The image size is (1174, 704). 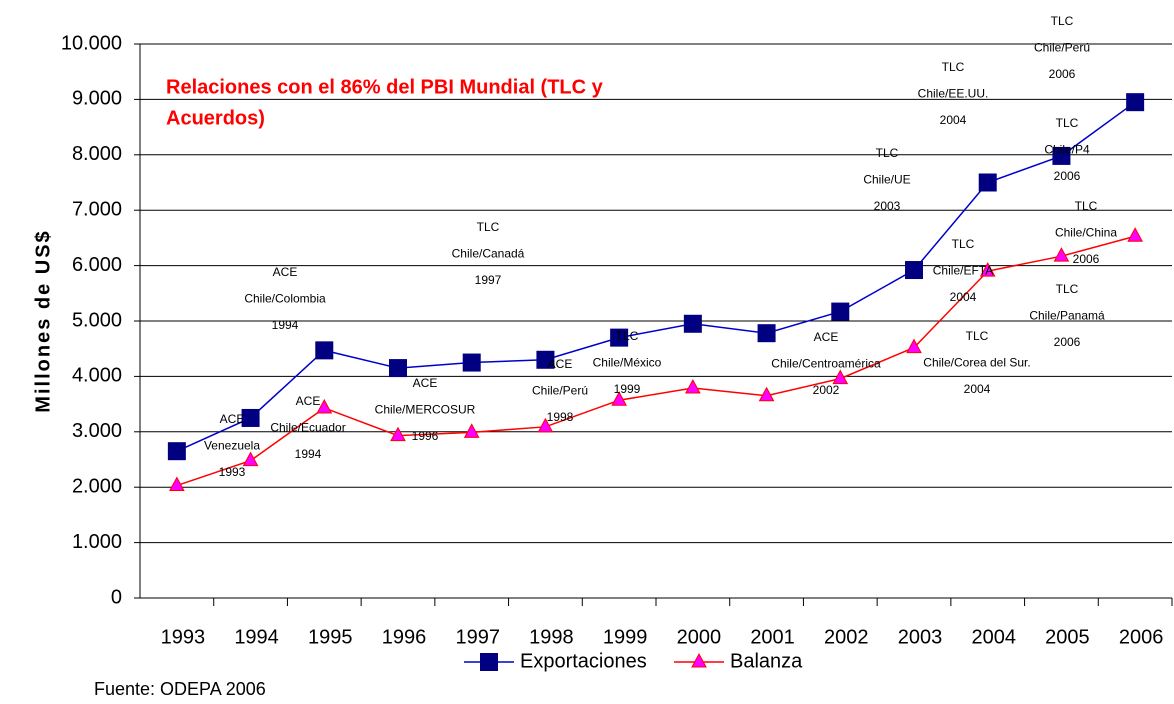 I want to click on annotation: 1999, so click(x=627, y=389).